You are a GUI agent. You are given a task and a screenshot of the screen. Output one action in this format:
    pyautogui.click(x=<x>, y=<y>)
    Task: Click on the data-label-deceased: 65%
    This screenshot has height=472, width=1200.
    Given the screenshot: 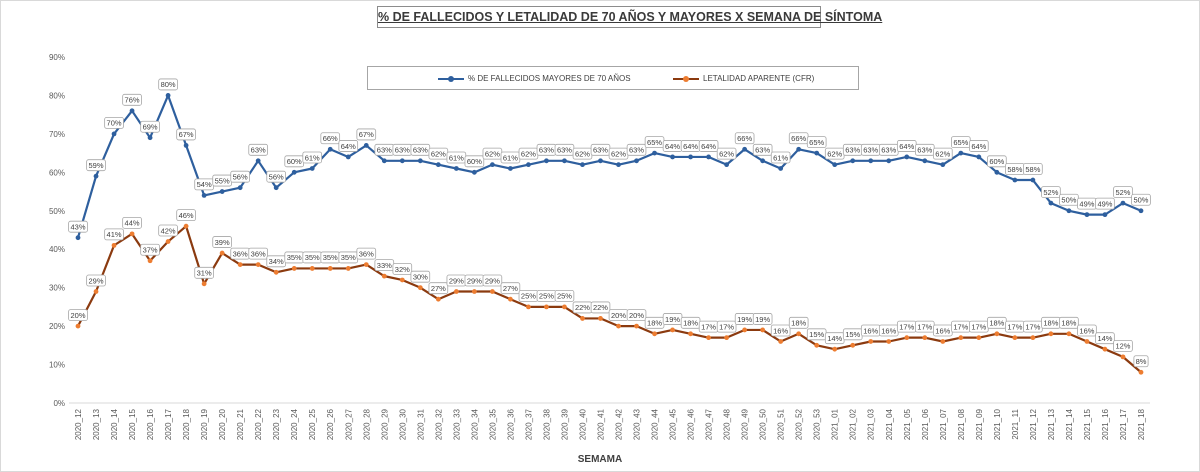 What is the action you would take?
    pyautogui.click(x=654, y=142)
    